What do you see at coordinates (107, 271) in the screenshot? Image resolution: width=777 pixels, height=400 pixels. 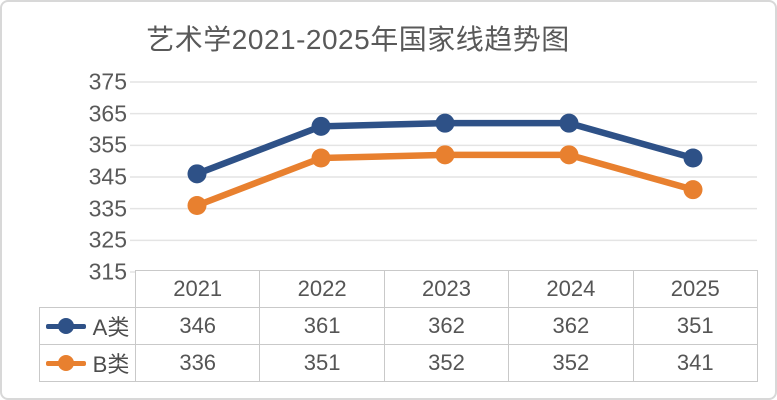 I see `y-axis-label: 315` at bounding box center [107, 271].